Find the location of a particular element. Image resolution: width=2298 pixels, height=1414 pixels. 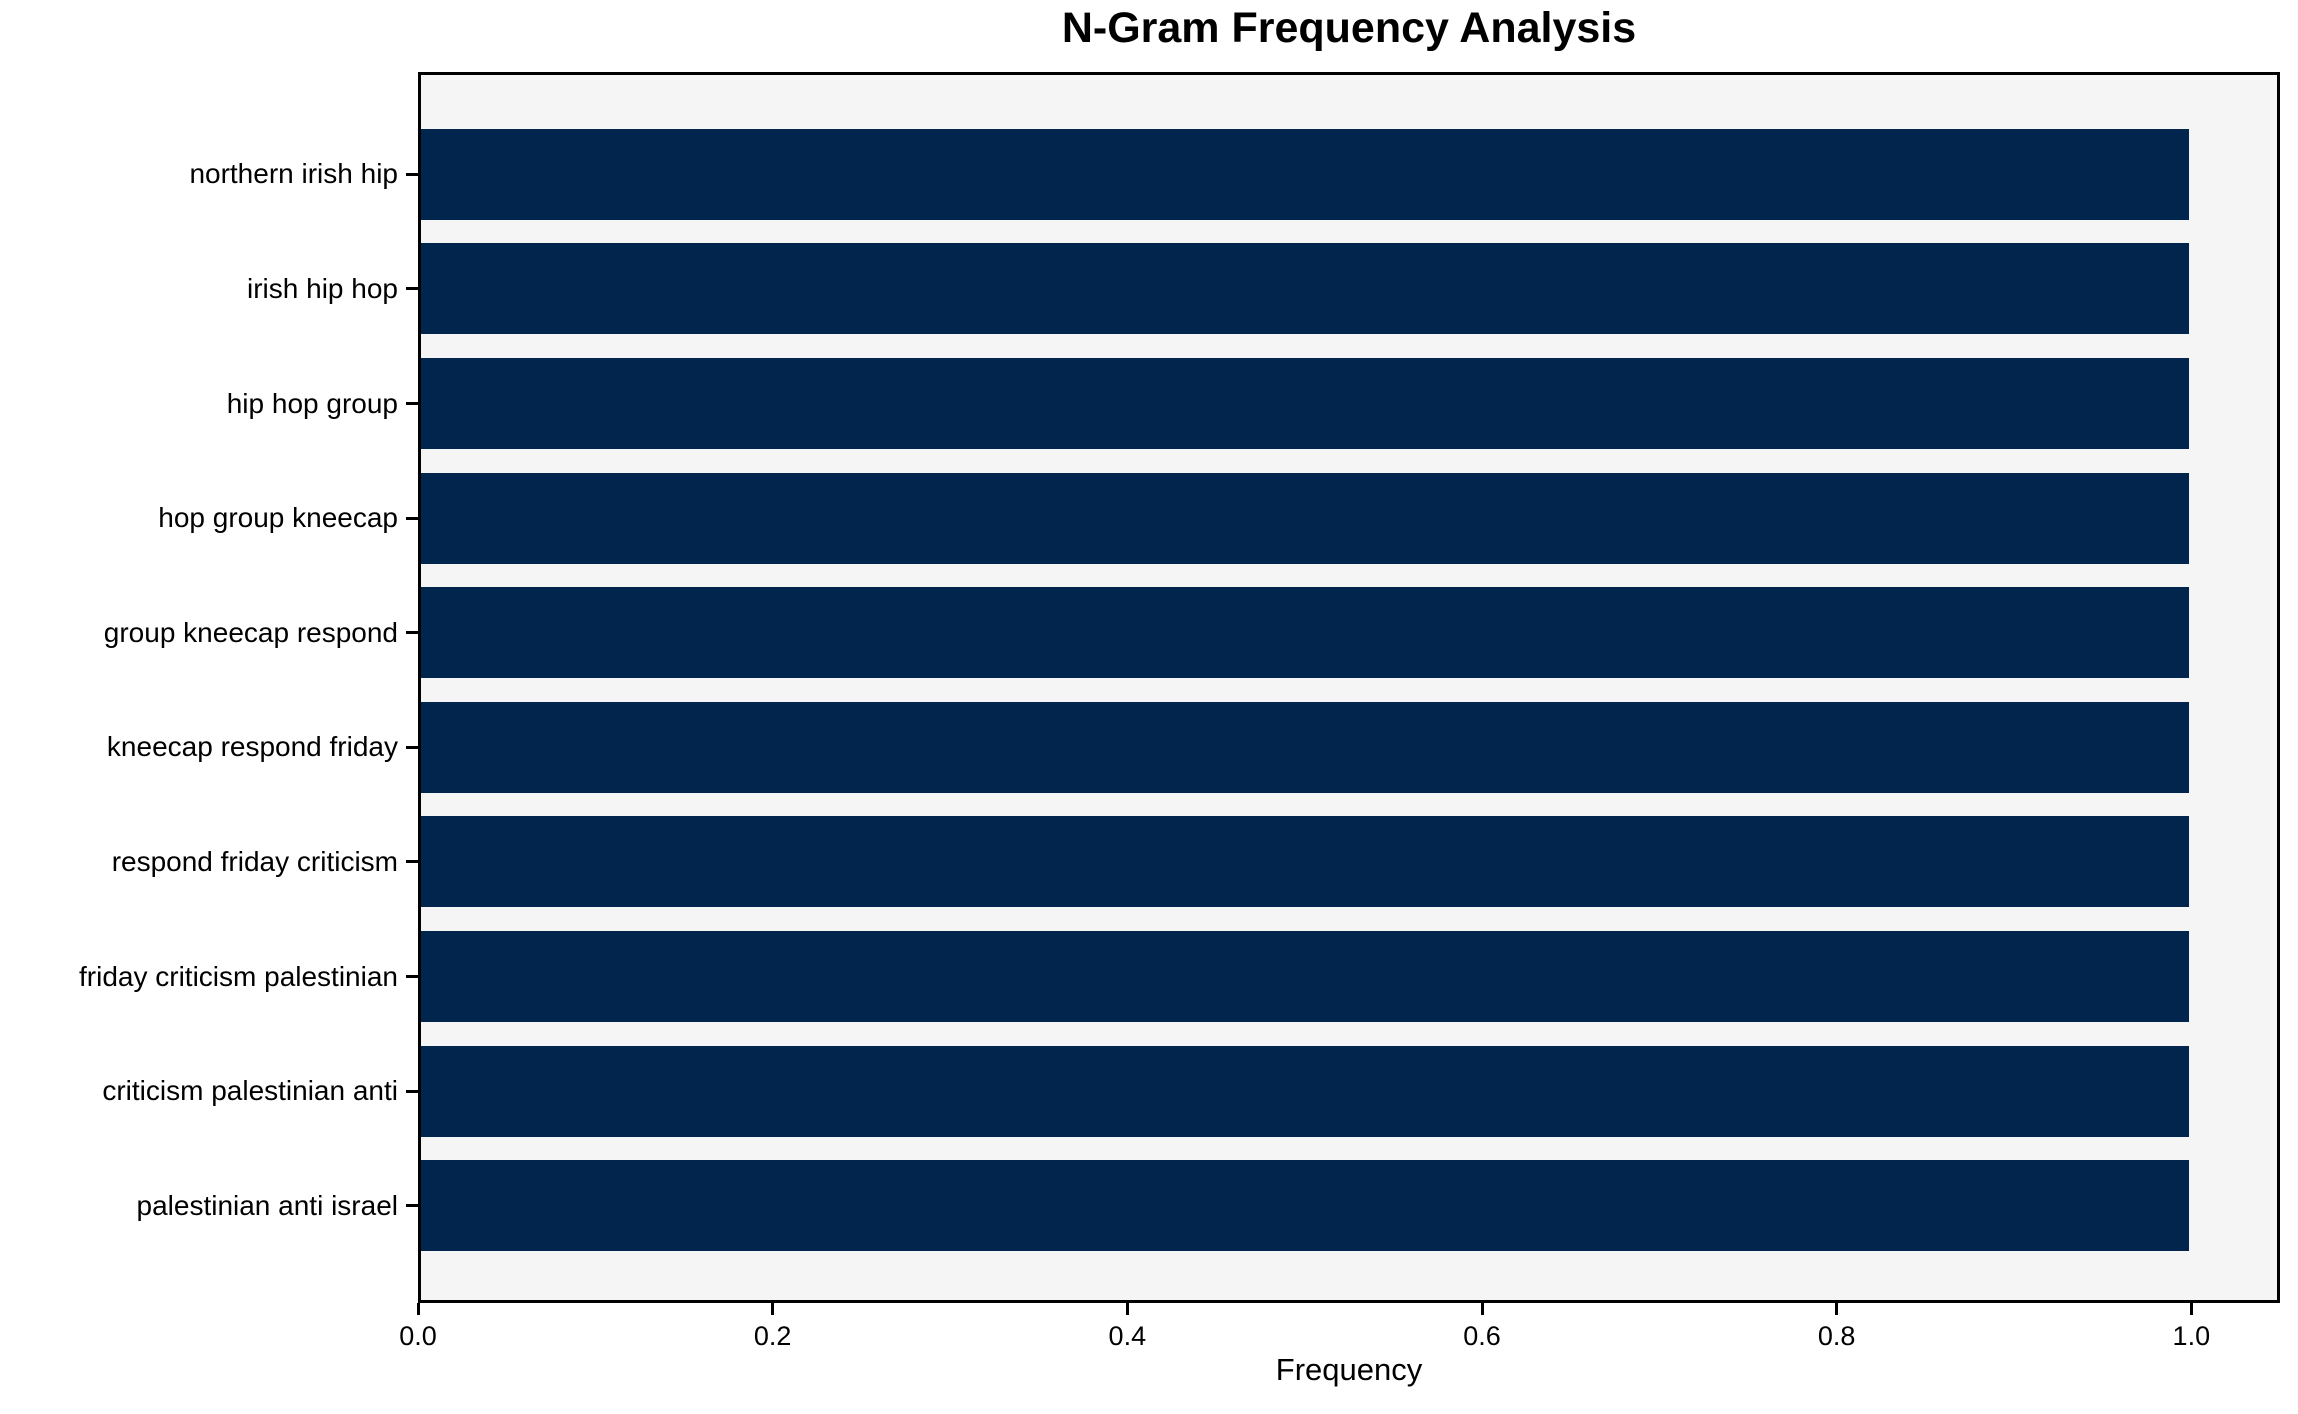

x-tick-label: 0.0 is located at coordinates (418, 1336).